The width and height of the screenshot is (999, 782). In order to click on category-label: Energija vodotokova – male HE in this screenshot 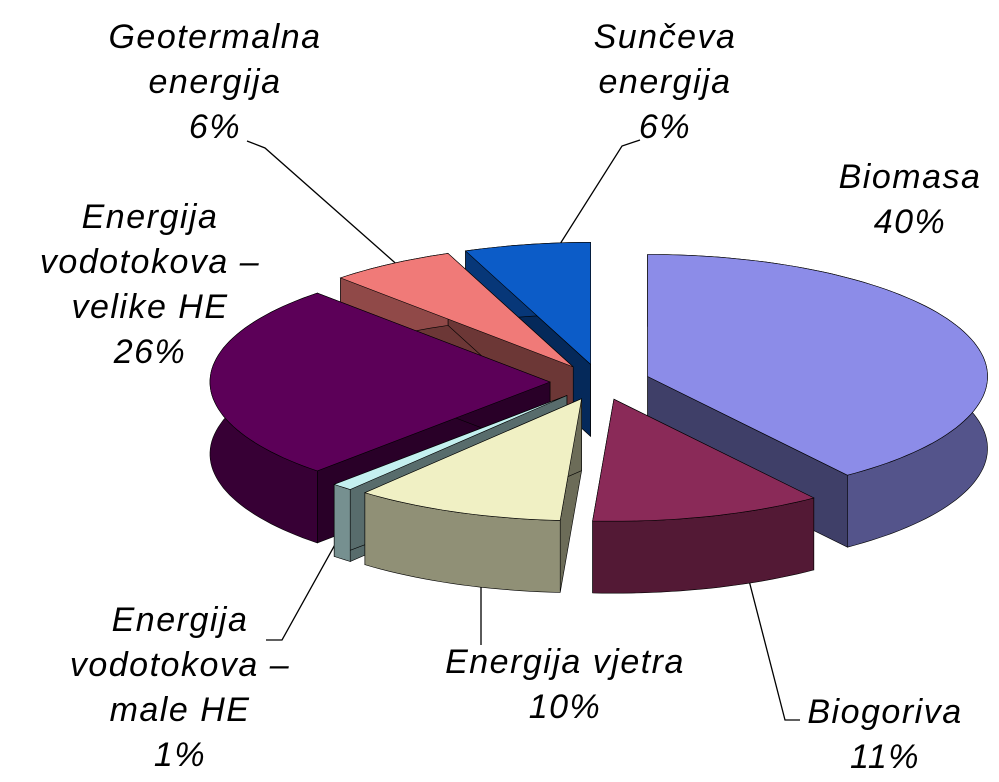, I will do `click(180, 665)`.